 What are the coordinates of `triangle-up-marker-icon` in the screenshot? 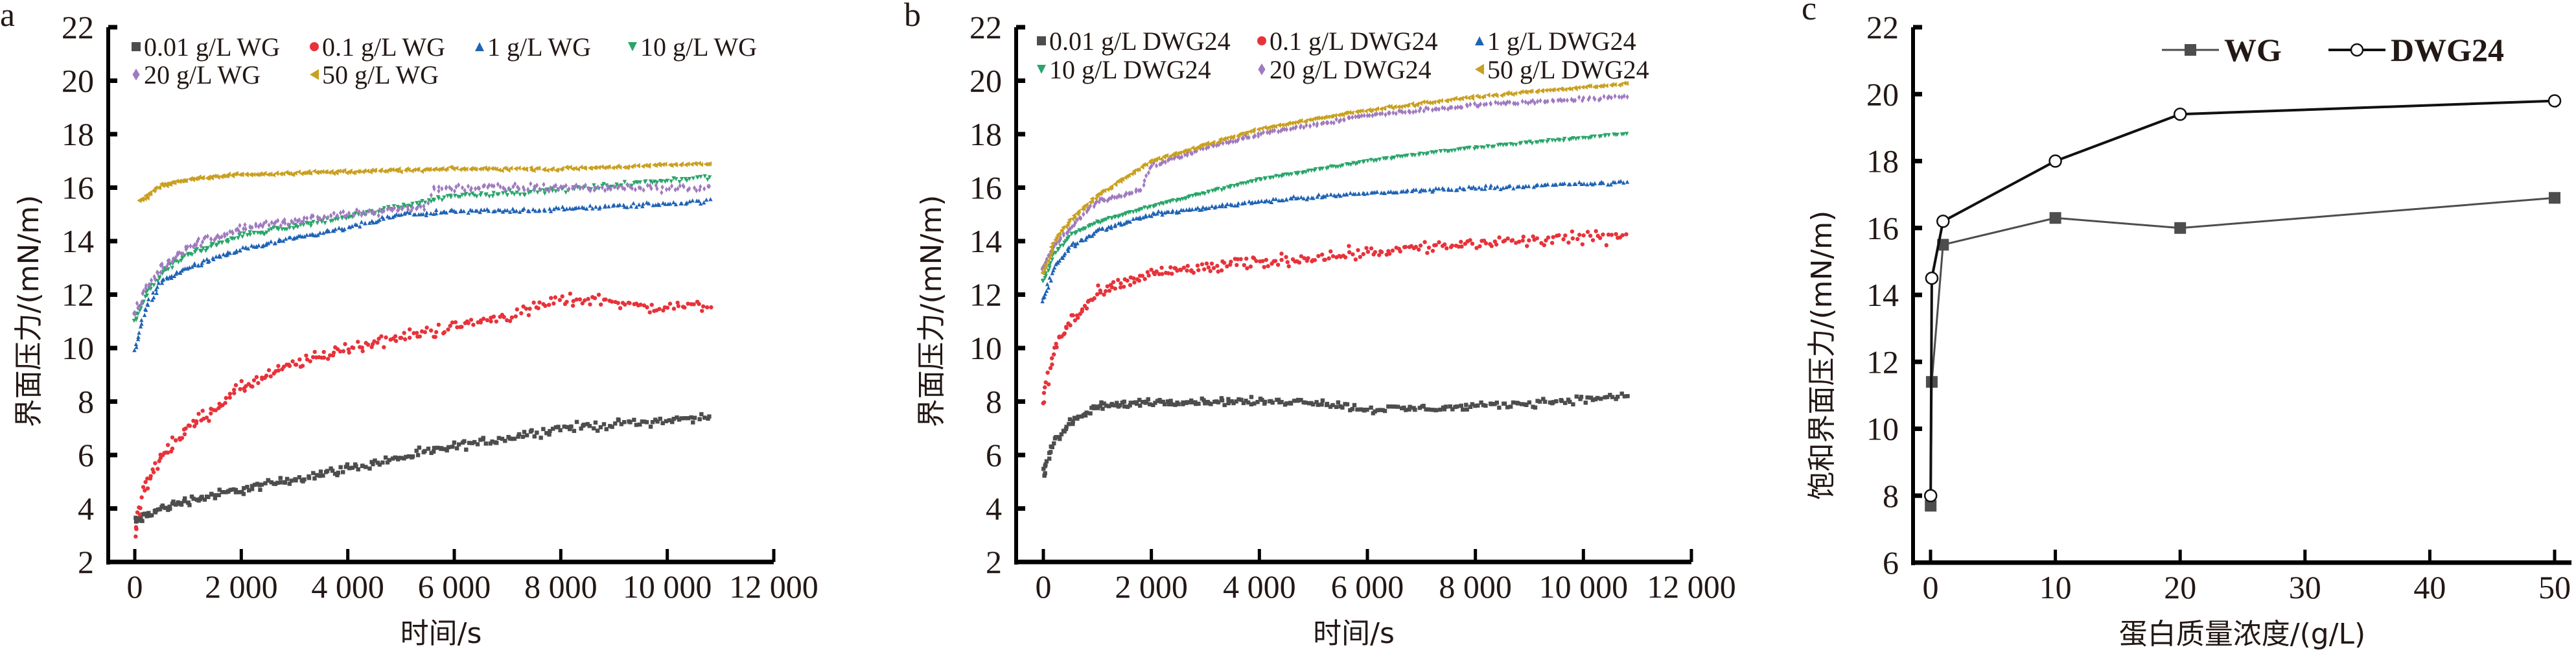 It's located at (1480, 40).